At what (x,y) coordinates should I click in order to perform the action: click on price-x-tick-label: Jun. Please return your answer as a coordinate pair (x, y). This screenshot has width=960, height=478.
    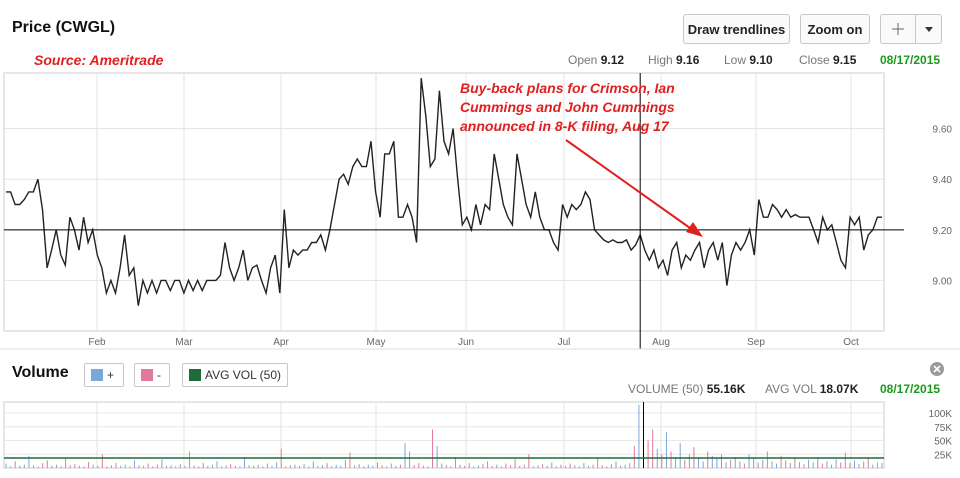
    Looking at the image, I should click on (466, 342).